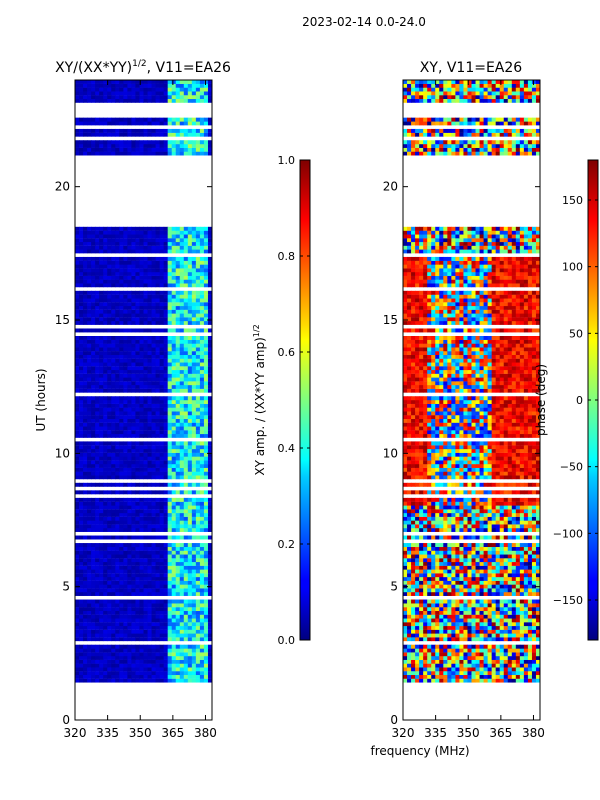 The image size is (600, 800). What do you see at coordinates (364, 22) in the screenshot?
I see `figure-suptitle: 2023-02-14 0.0-24.0` at bounding box center [364, 22].